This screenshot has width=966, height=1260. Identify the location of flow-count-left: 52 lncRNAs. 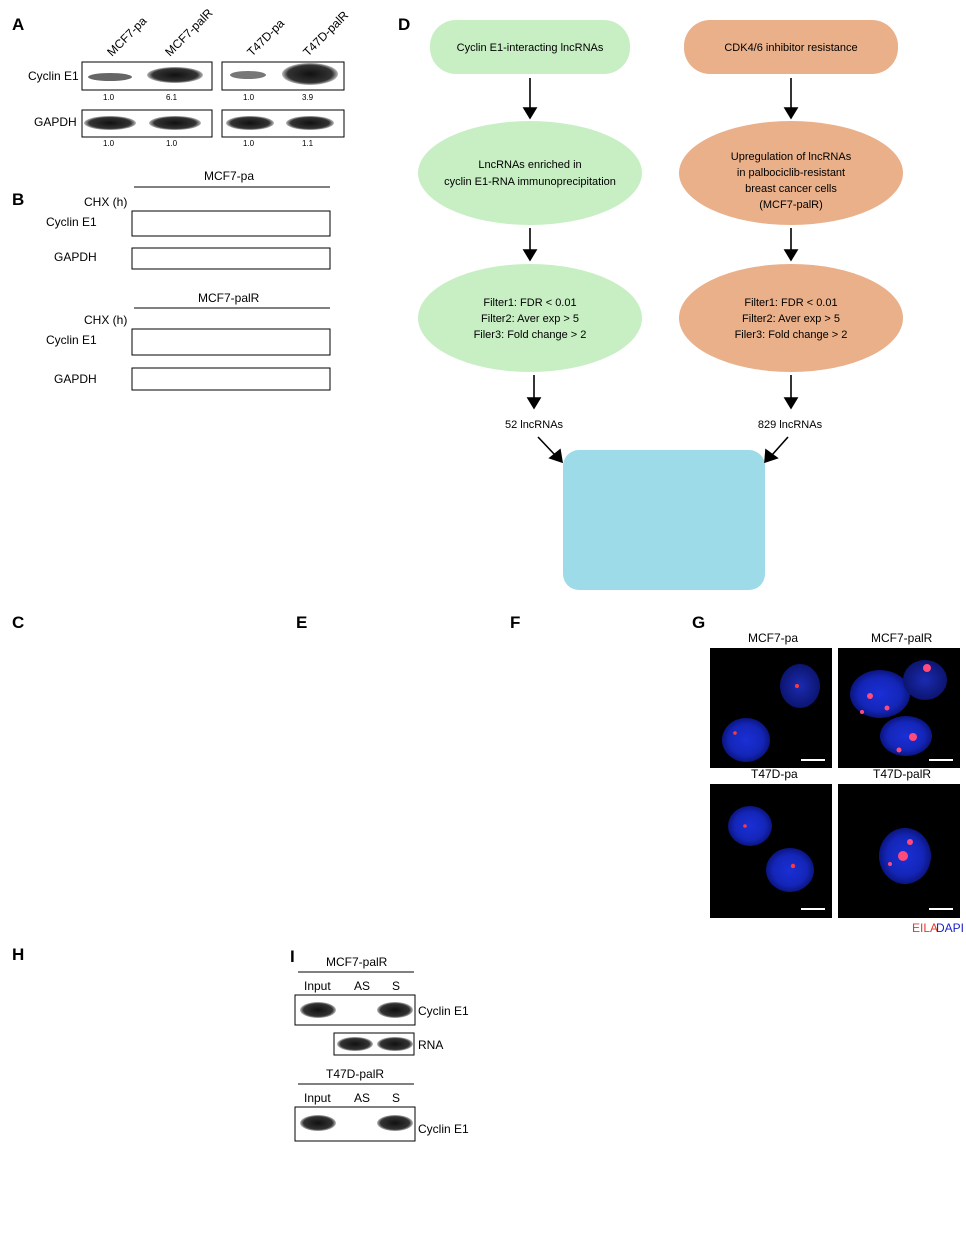
(534, 425).